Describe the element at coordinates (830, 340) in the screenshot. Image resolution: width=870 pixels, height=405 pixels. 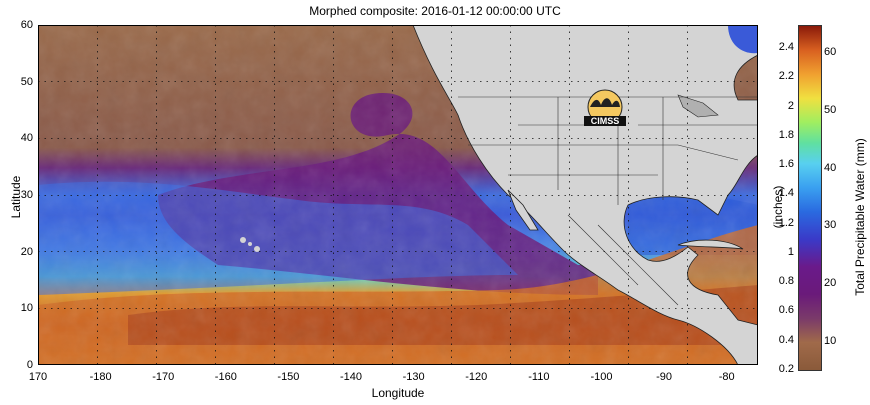
I see `colorbar-mm-tick: 10` at that location.